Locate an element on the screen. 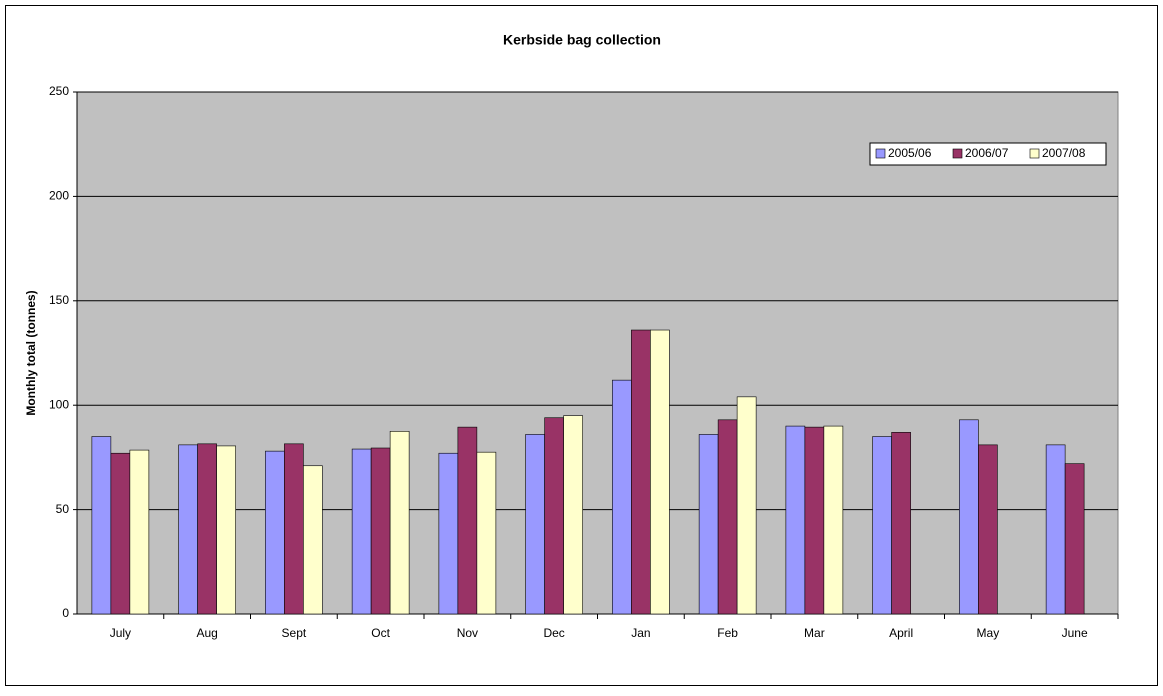 Image resolution: width=1163 pixels, height=696 pixels. y-tick-label: 200 is located at coordinates (59, 196).